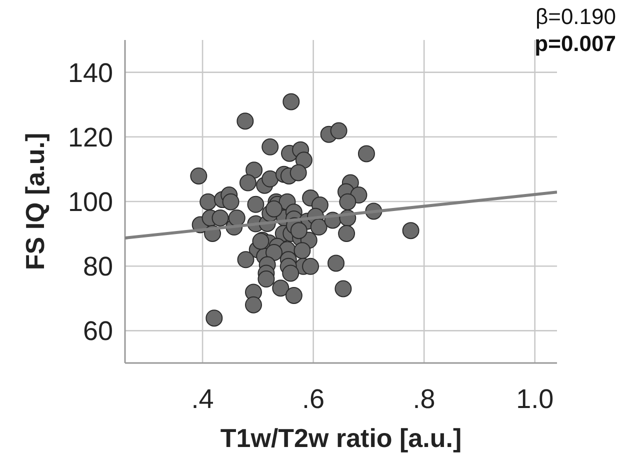 This screenshot has height=468, width=624. What do you see at coordinates (424, 399) in the screenshot?
I see `x-tick-label: .8` at bounding box center [424, 399].